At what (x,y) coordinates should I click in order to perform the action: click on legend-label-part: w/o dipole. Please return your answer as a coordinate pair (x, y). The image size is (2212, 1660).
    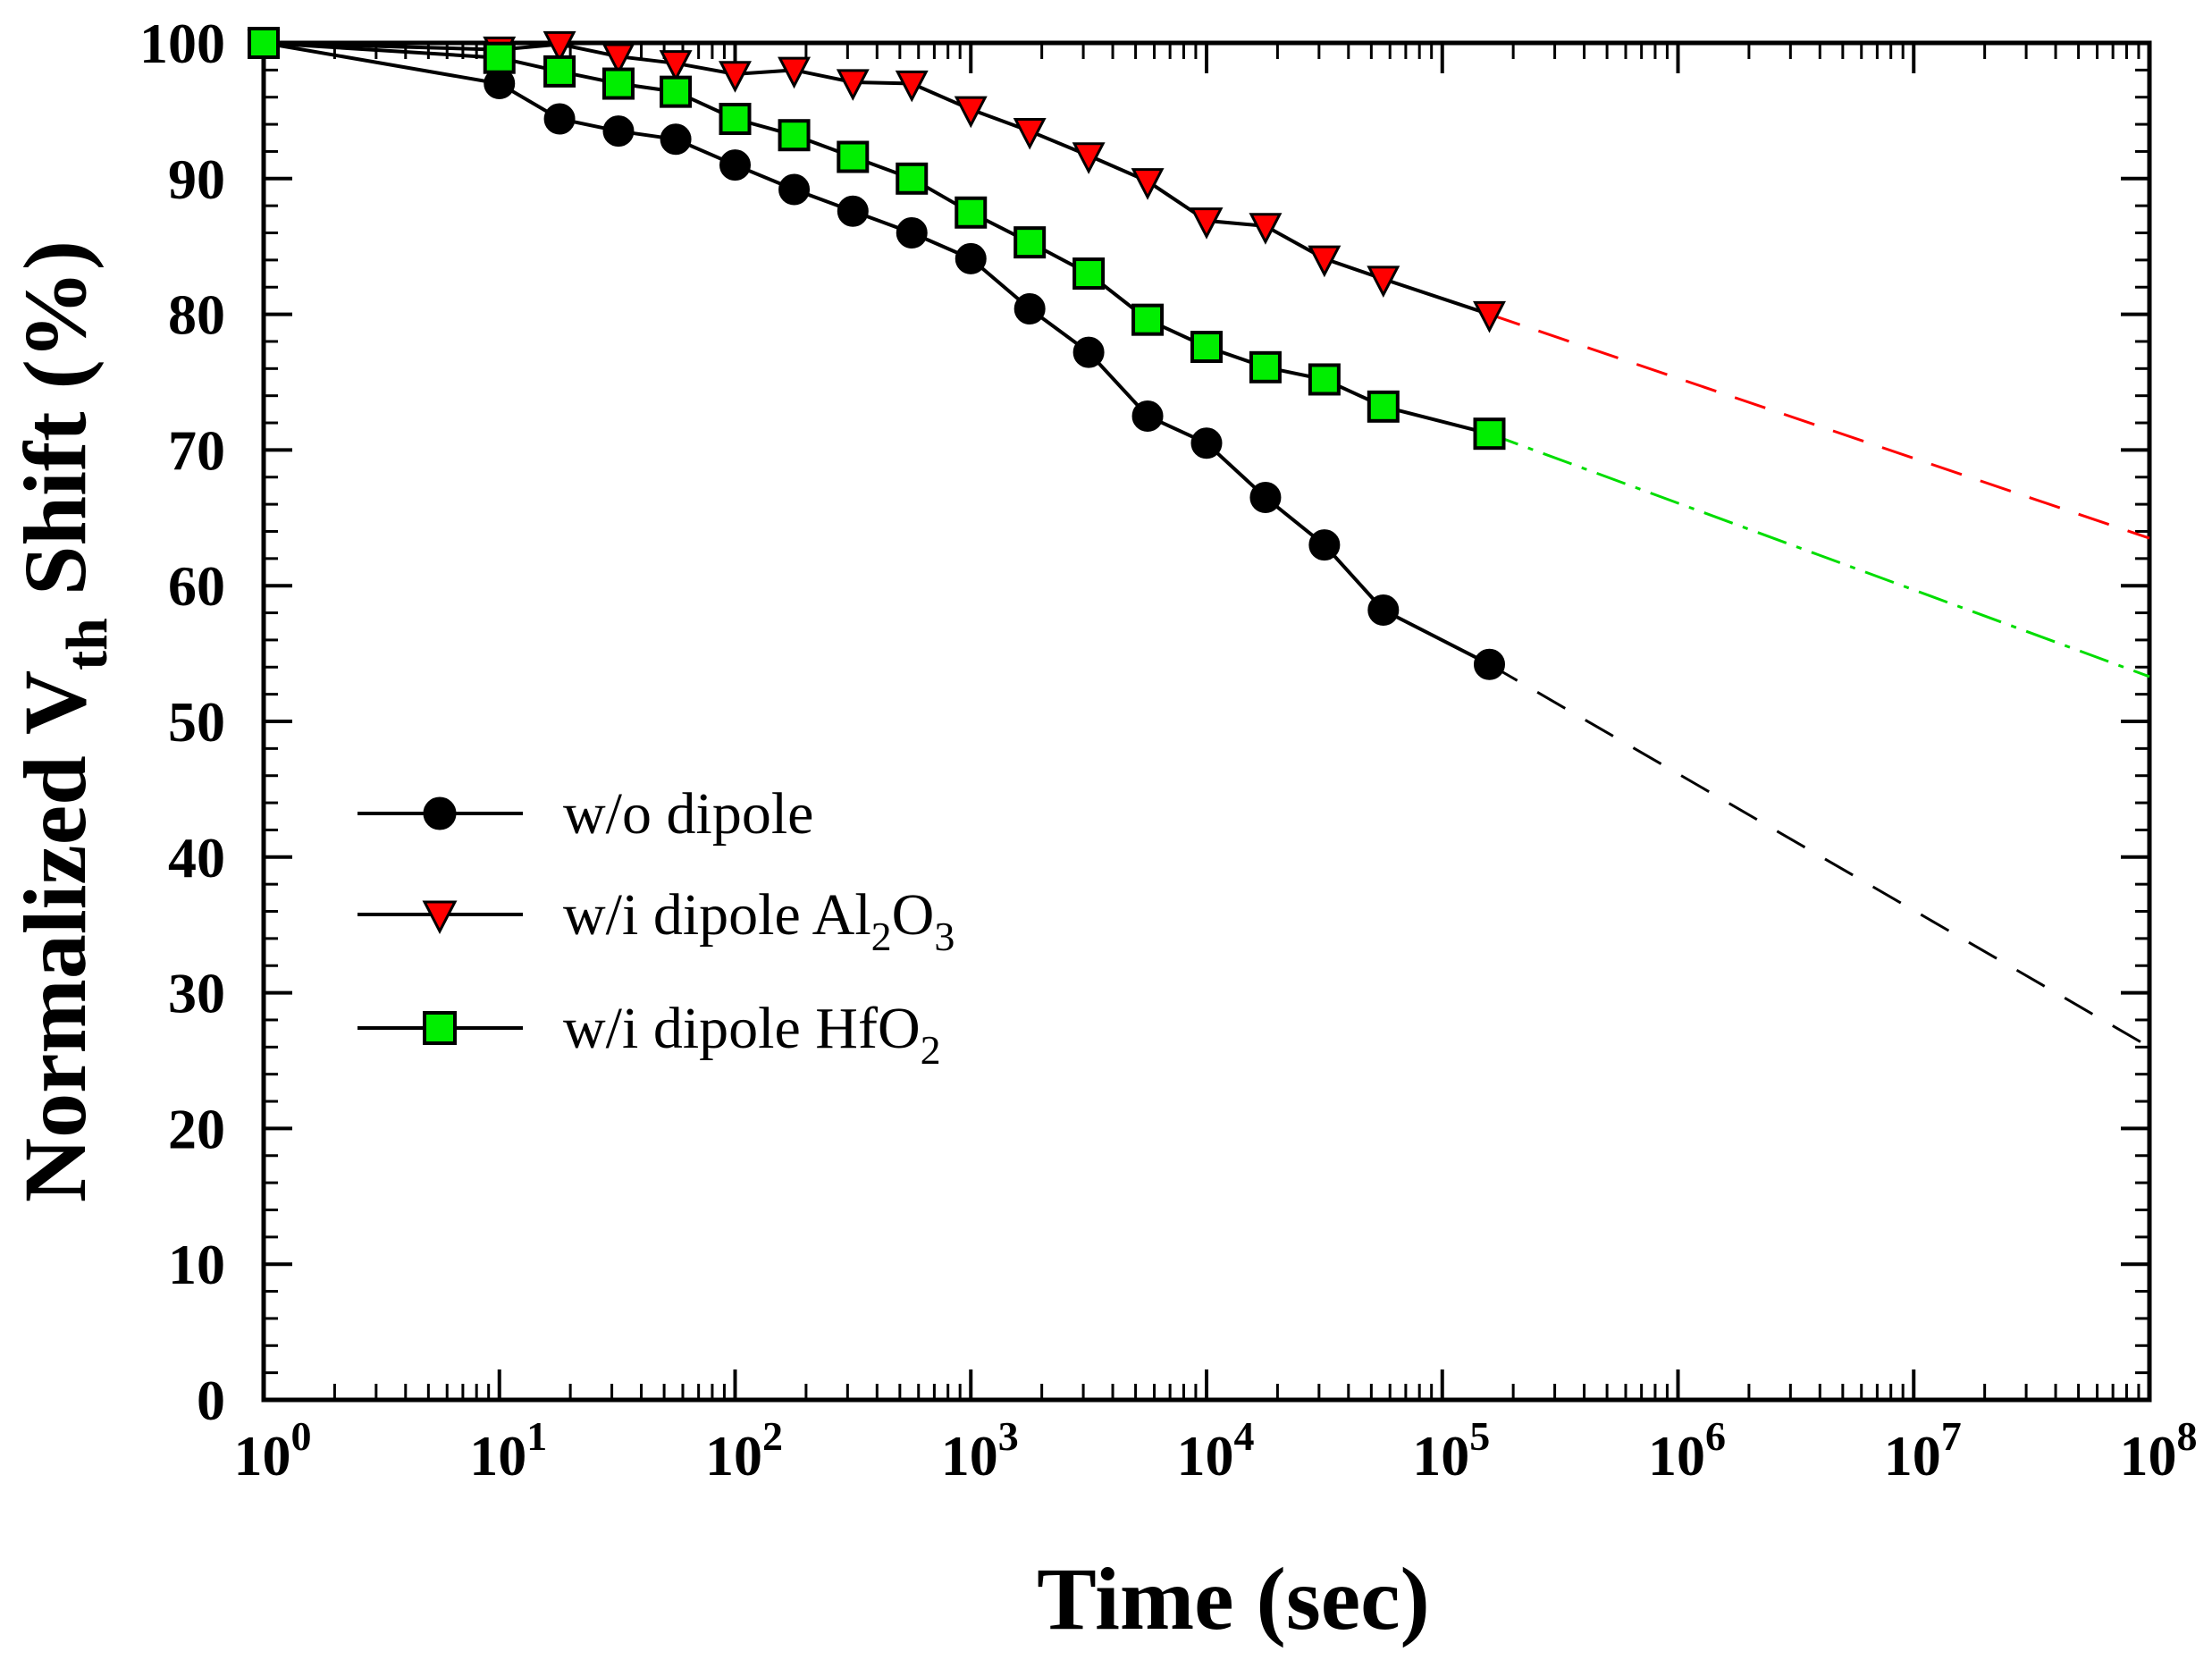
    Looking at the image, I should click on (688, 814).